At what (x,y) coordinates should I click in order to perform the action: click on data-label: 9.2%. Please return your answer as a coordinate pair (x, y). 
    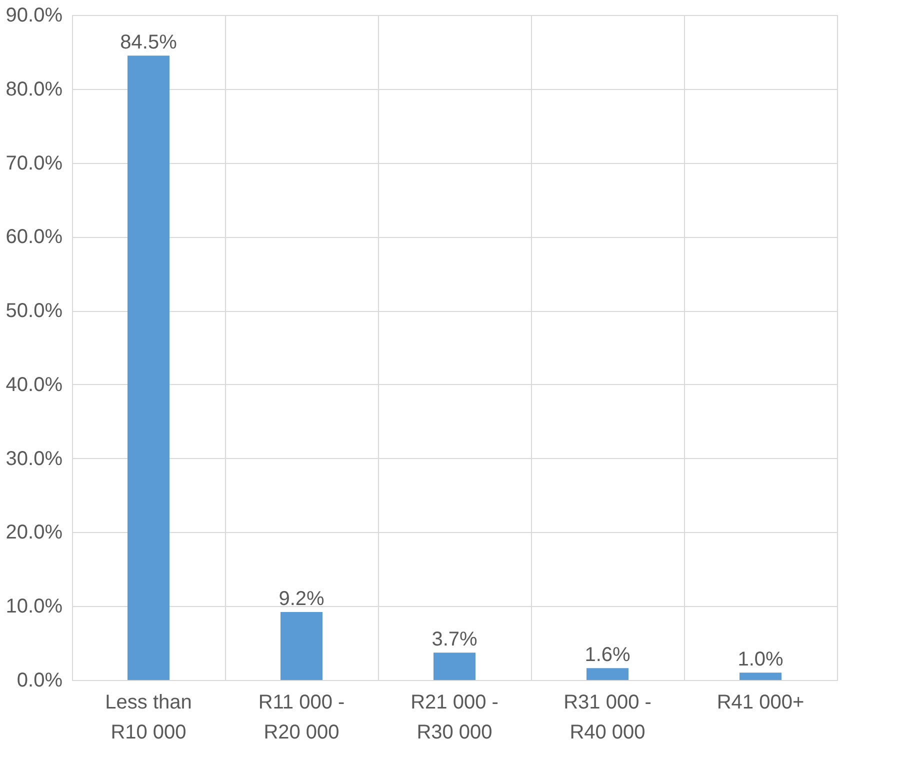
    Looking at the image, I should click on (301, 599).